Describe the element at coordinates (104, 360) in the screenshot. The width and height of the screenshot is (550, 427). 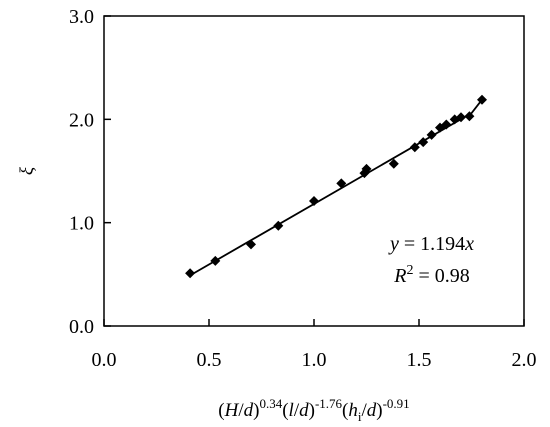
I see `x-tick-label: 0.0` at that location.